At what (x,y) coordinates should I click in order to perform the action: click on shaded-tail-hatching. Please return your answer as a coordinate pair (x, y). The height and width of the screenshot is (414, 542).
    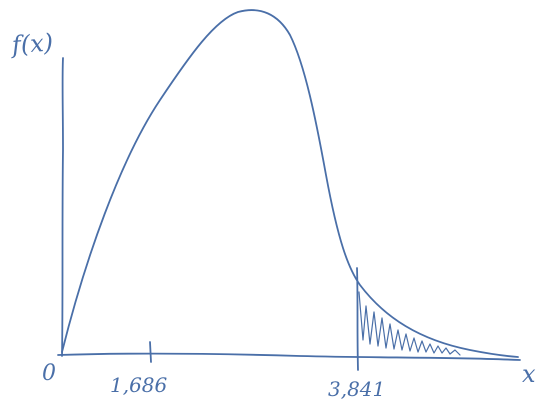
    Looking at the image, I should click on (409, 323).